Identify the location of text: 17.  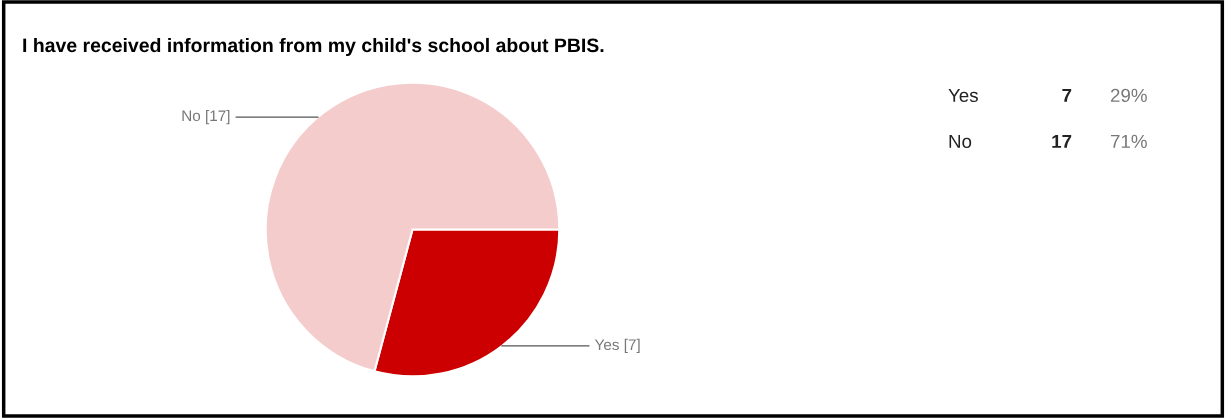
(1062, 141).